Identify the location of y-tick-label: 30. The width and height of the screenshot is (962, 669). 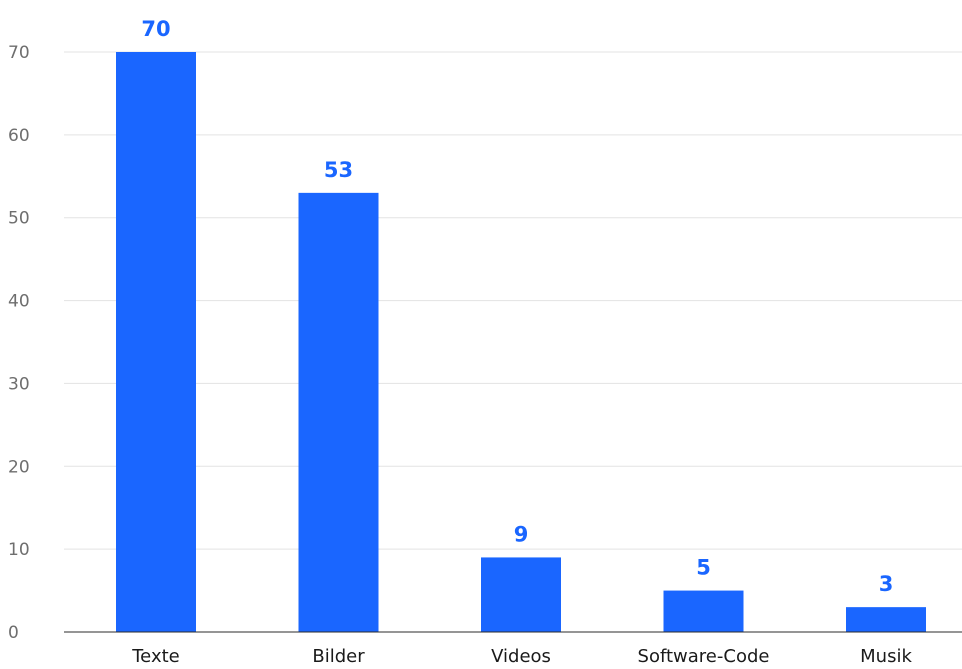
(19, 384).